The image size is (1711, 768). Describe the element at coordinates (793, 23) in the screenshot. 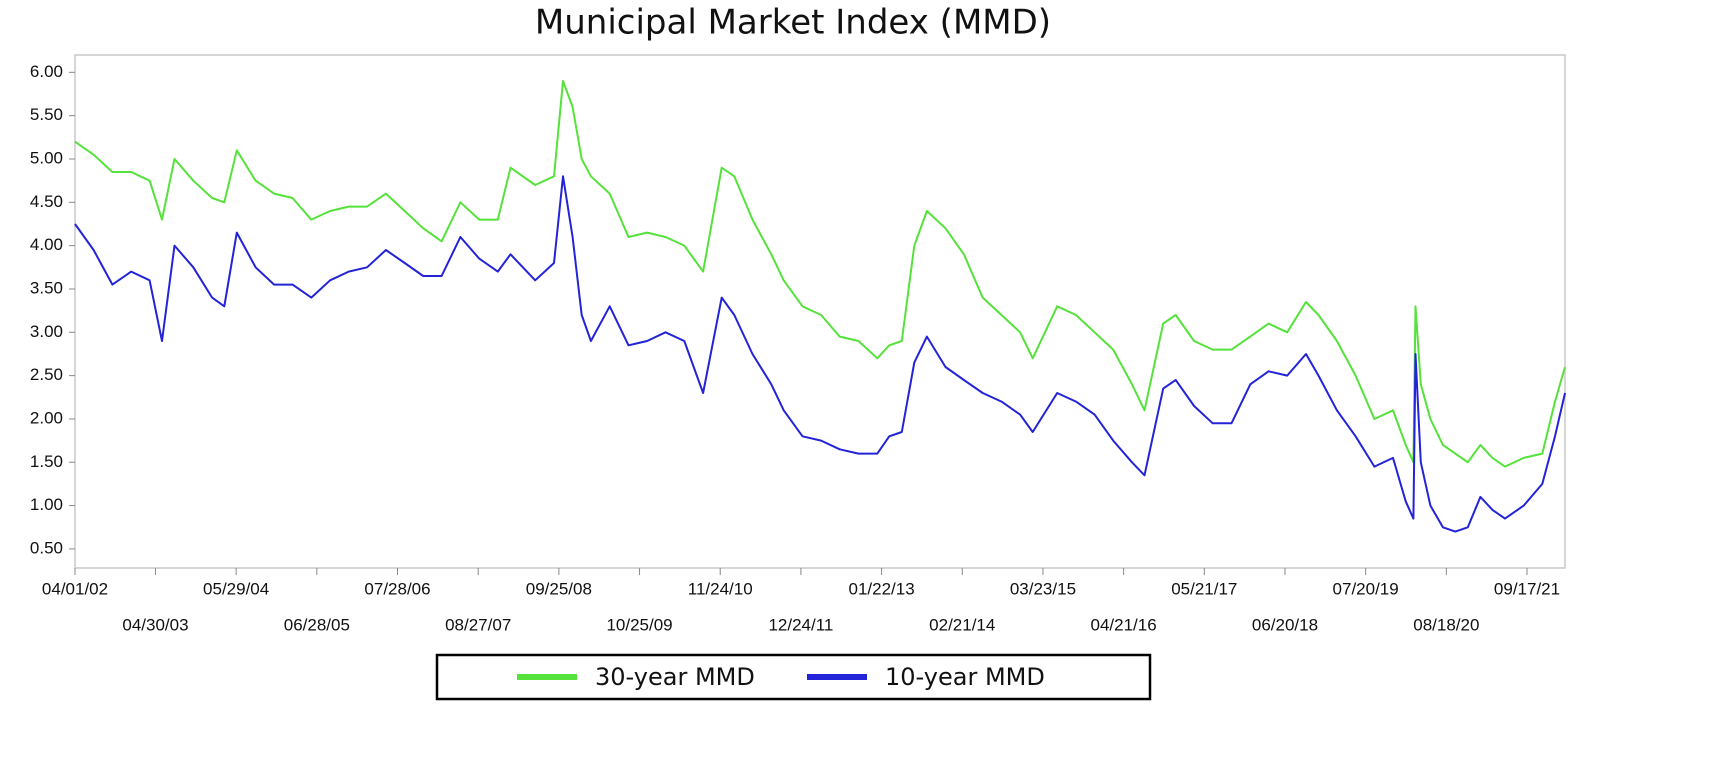

I see `chart-title: Municipal Market Index (MMD)` at that location.